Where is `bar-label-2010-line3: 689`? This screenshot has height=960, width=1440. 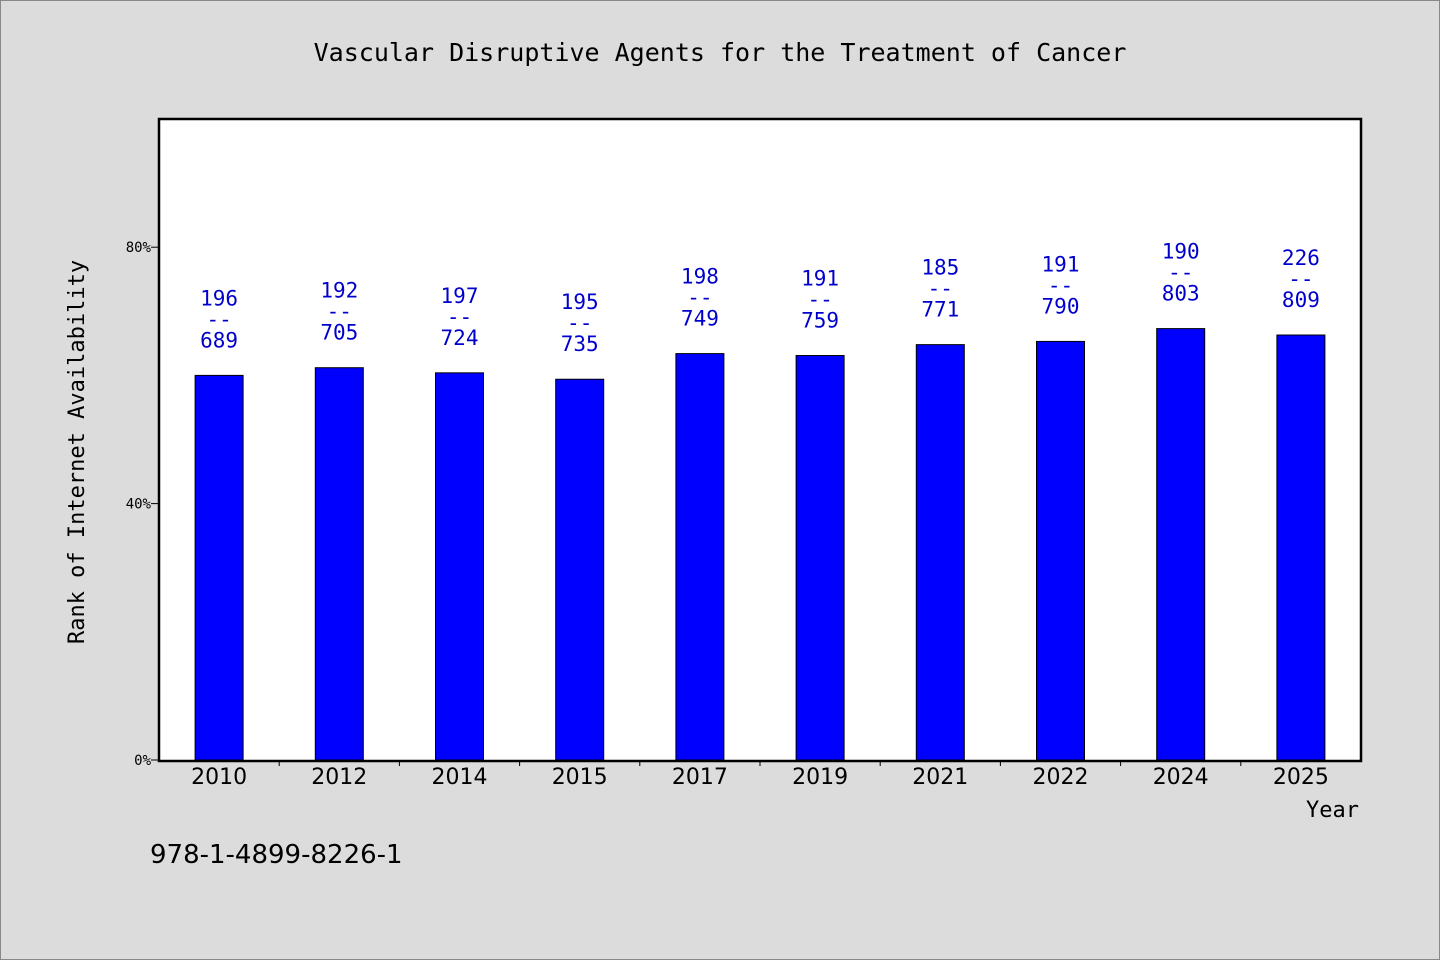 bar-label-2010-line3: 689 is located at coordinates (219, 340).